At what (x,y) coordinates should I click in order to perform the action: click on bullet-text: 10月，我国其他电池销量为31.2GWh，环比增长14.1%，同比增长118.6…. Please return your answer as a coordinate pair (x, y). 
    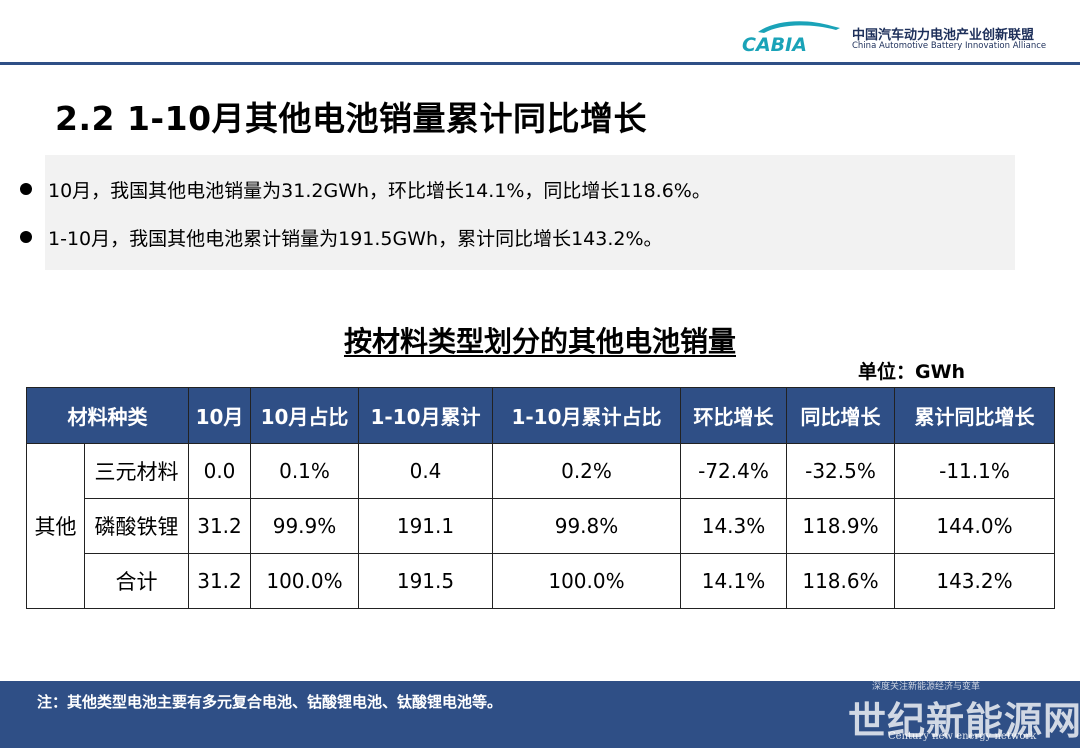
    Looking at the image, I should click on (379, 191).